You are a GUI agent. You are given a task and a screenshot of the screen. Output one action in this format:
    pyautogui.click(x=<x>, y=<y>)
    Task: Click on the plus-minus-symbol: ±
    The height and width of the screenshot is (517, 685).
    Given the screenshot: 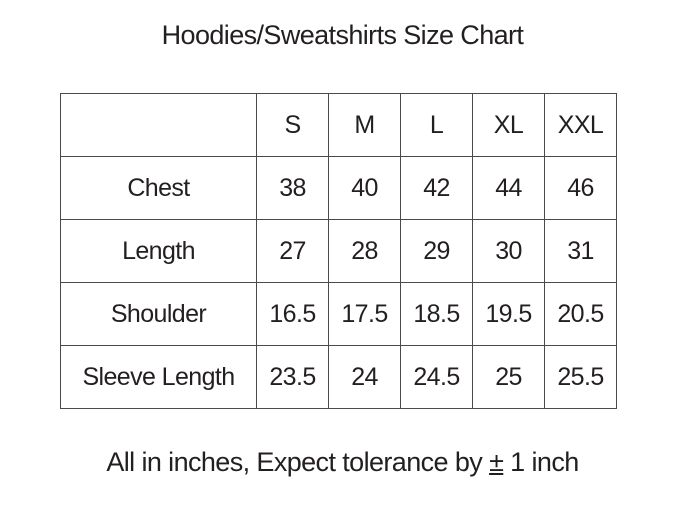 What is the action you would take?
    pyautogui.click(x=496, y=462)
    